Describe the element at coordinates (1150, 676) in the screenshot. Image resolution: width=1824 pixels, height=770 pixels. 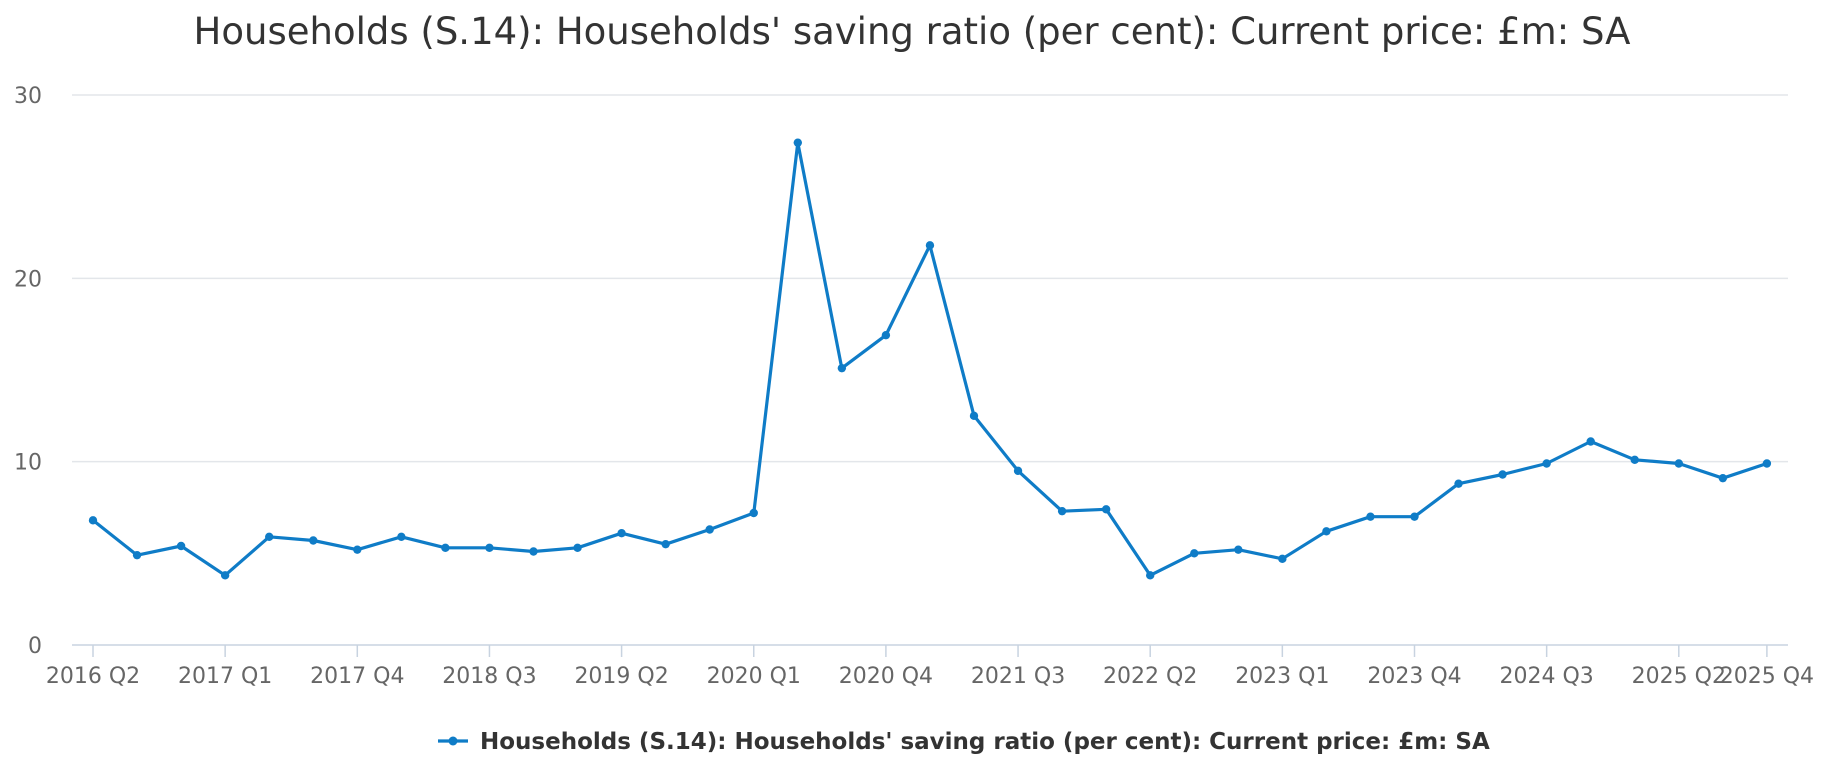
I see `x-tick-label-2022-Q2: 2022 Q2` at that location.